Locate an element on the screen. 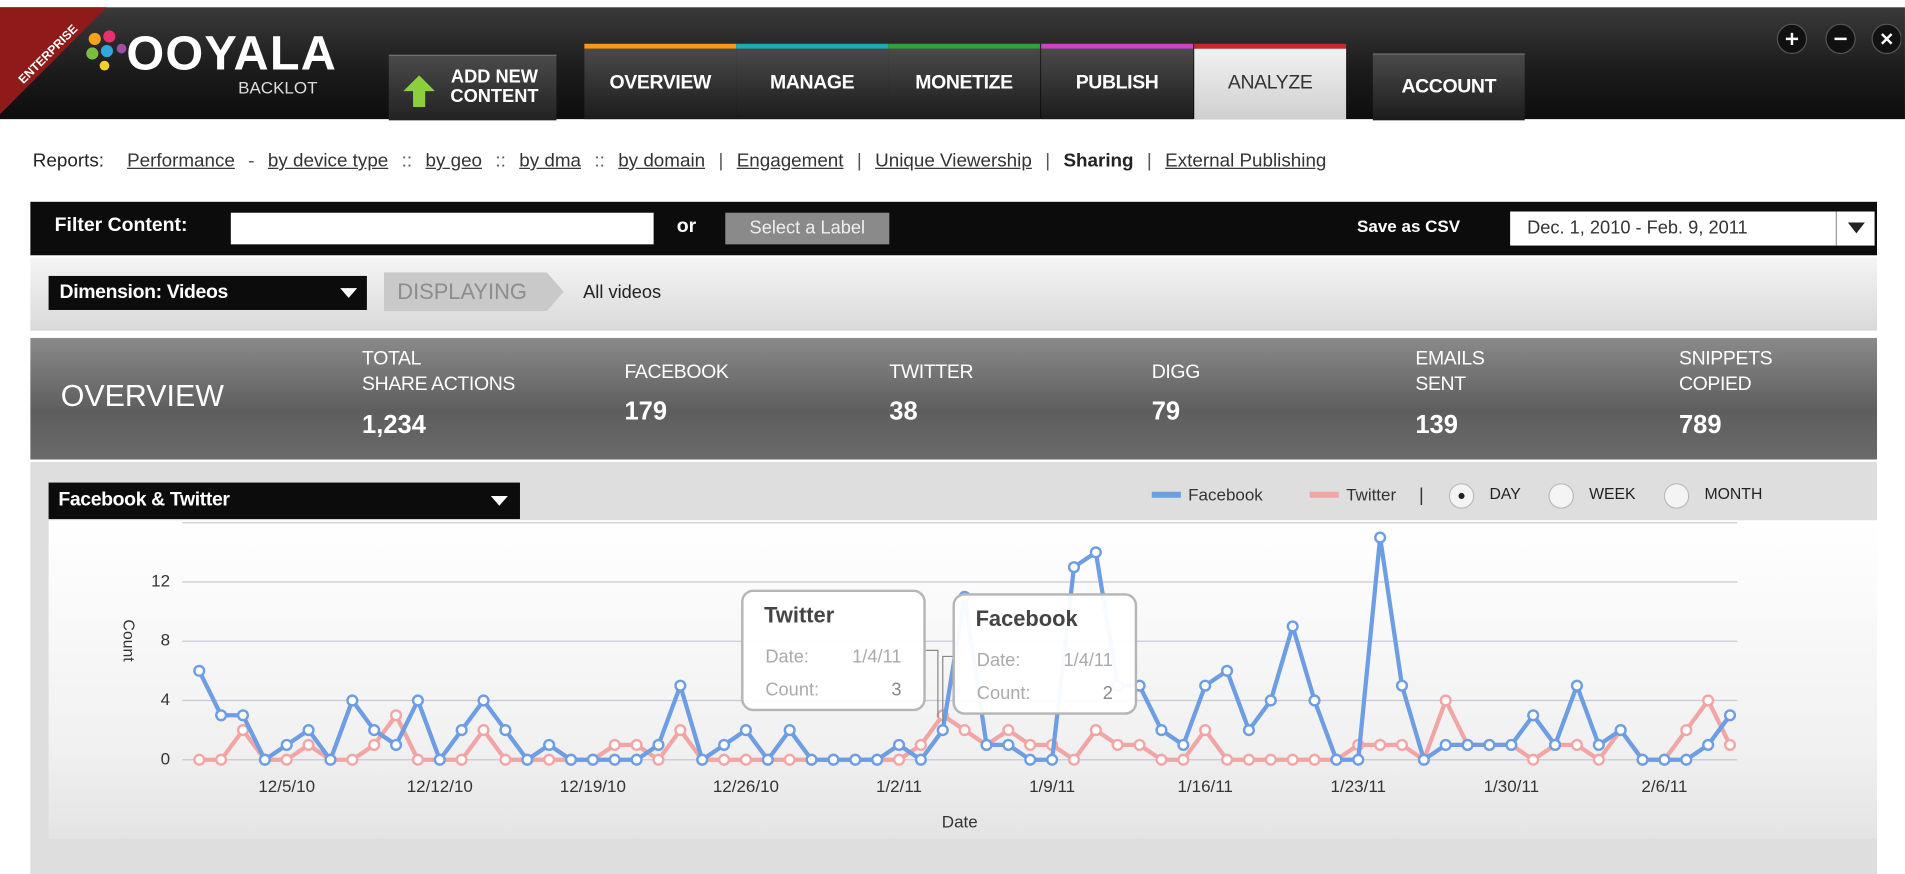 The image size is (1905, 874). tooltip-title: Facebook is located at coordinates (1026, 618).